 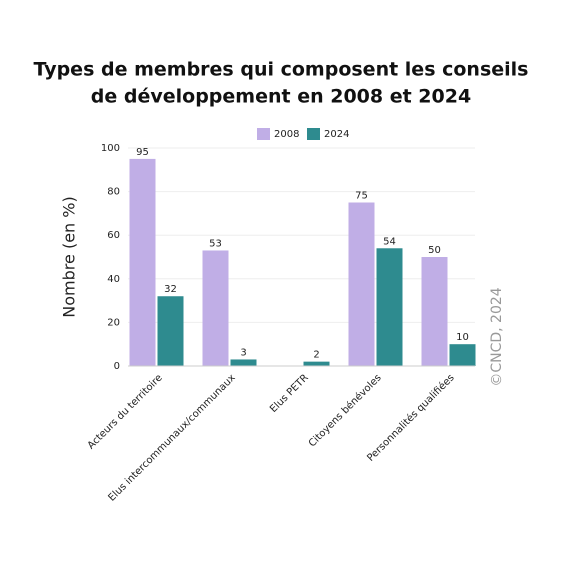 What do you see at coordinates (117, 366) in the screenshot?
I see `y-tick-label: 0` at bounding box center [117, 366].